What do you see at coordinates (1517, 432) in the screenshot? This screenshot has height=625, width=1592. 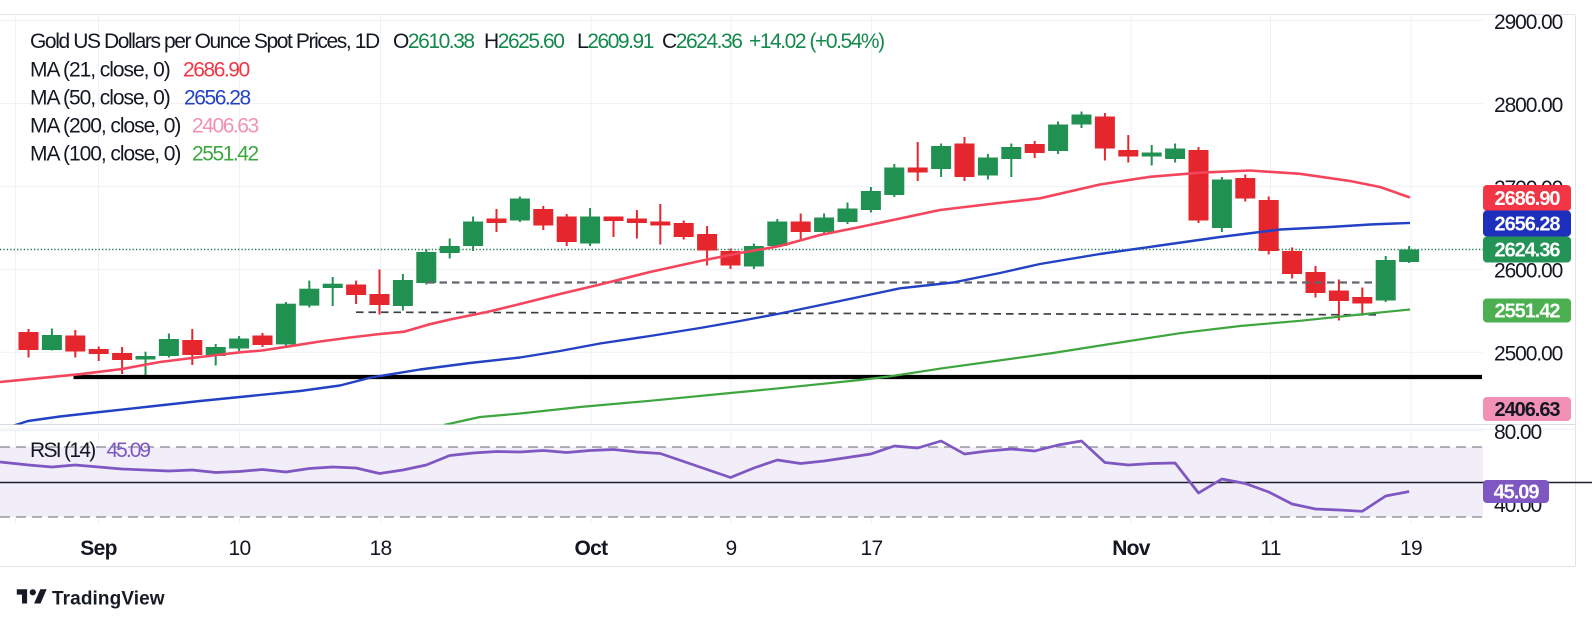 I see `svg-text: 80.00` at bounding box center [1517, 432].